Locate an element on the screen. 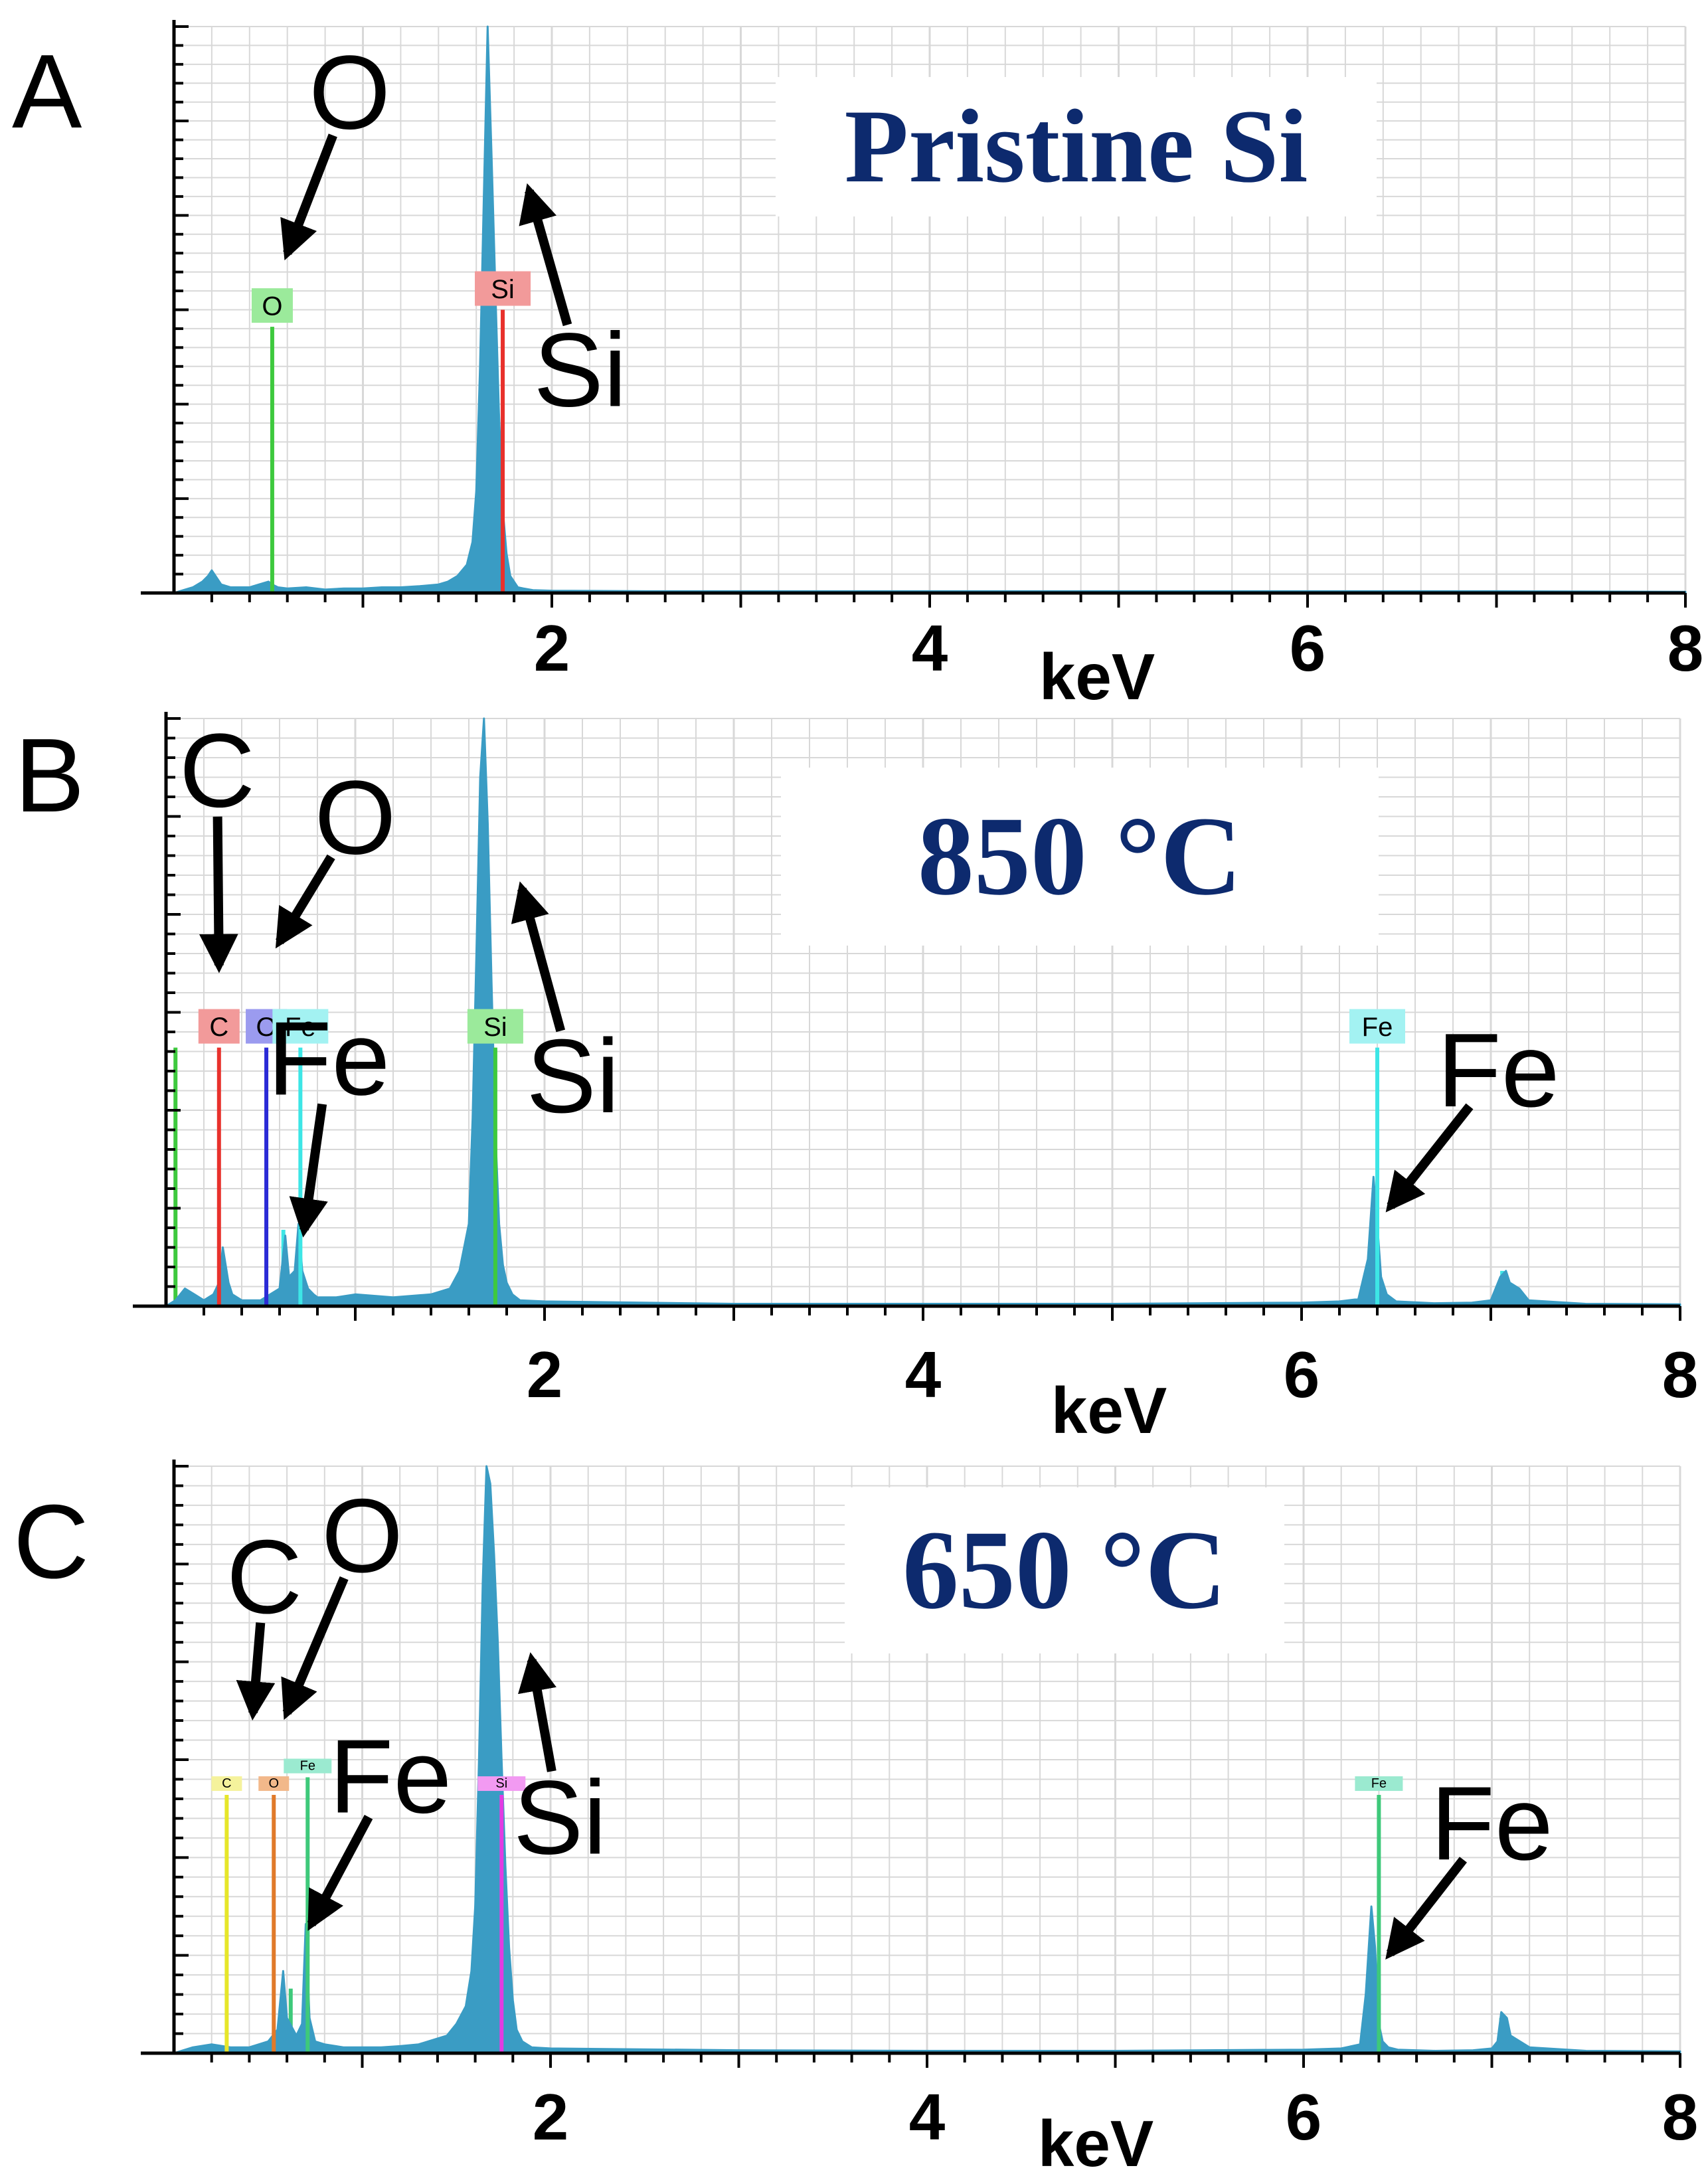  chart-title: Pristine Si is located at coordinates (1076, 146).